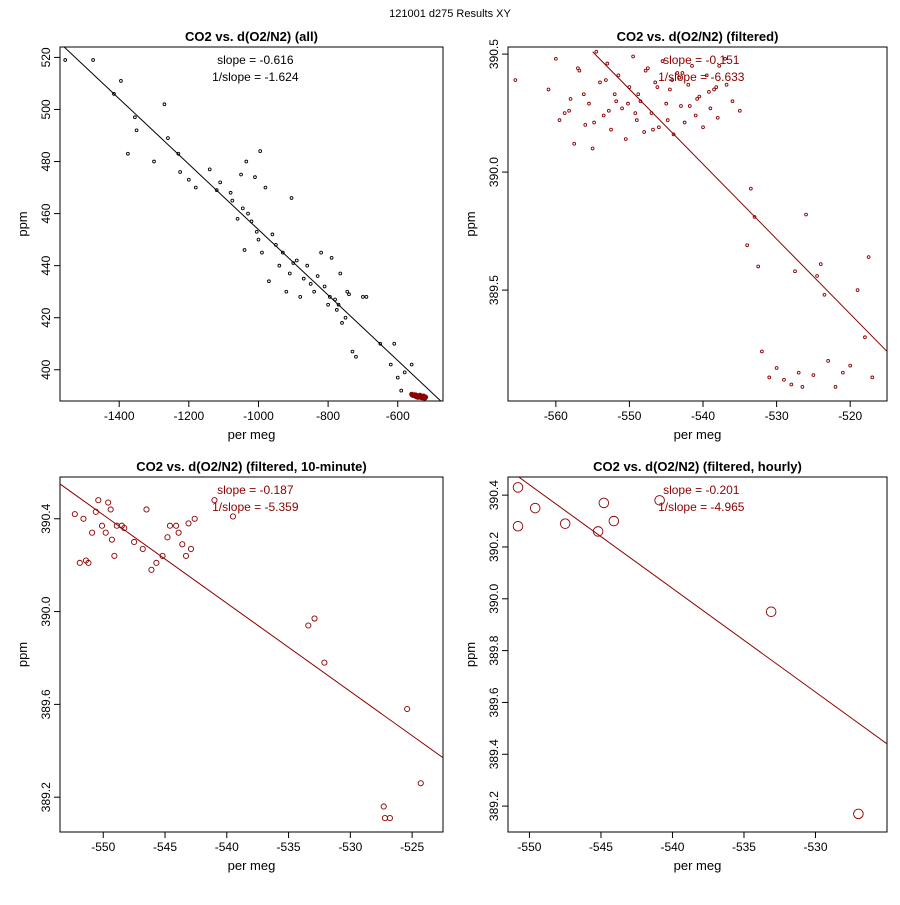 The width and height of the screenshot is (900, 905). I want to click on y-tick-label: 390.5, so click(494, 54).